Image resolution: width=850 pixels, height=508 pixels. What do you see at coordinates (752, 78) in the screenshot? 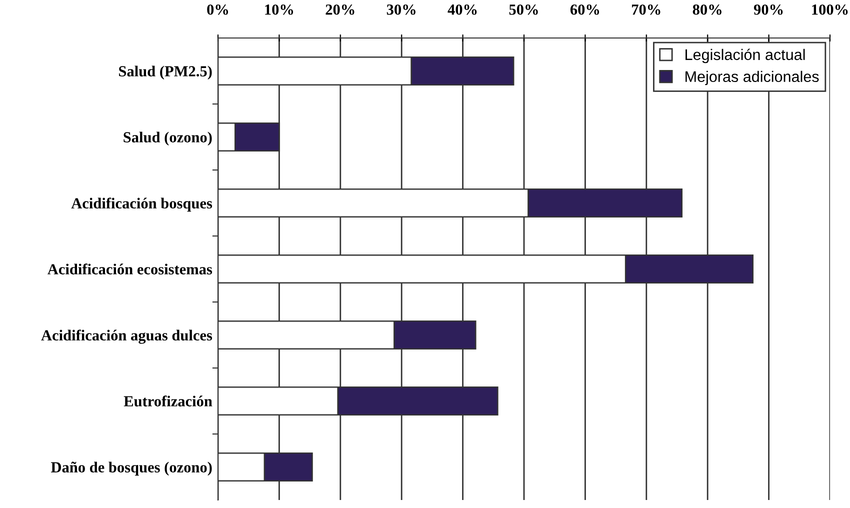
I see `legend-label: Mejoras adicionales` at bounding box center [752, 78].